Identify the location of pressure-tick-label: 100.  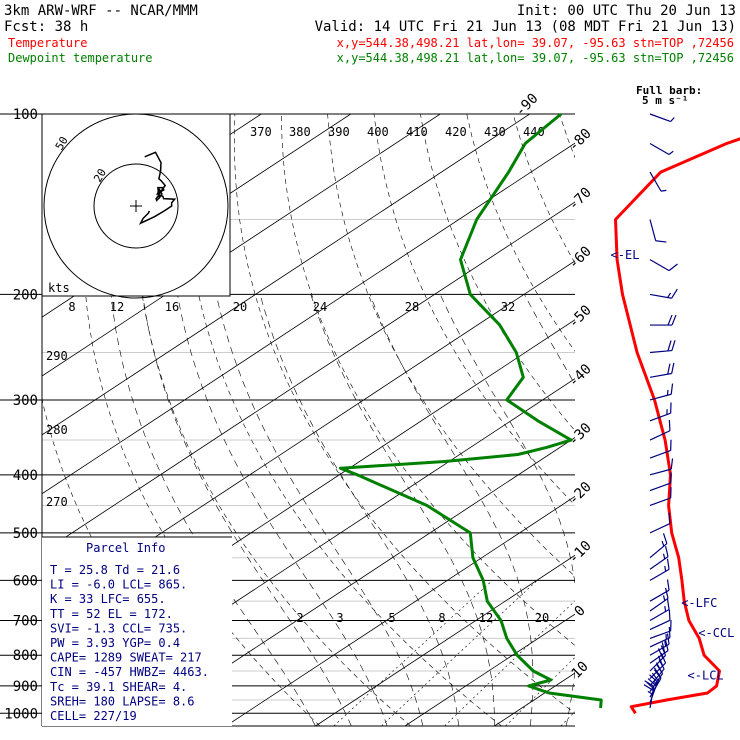
(25, 115).